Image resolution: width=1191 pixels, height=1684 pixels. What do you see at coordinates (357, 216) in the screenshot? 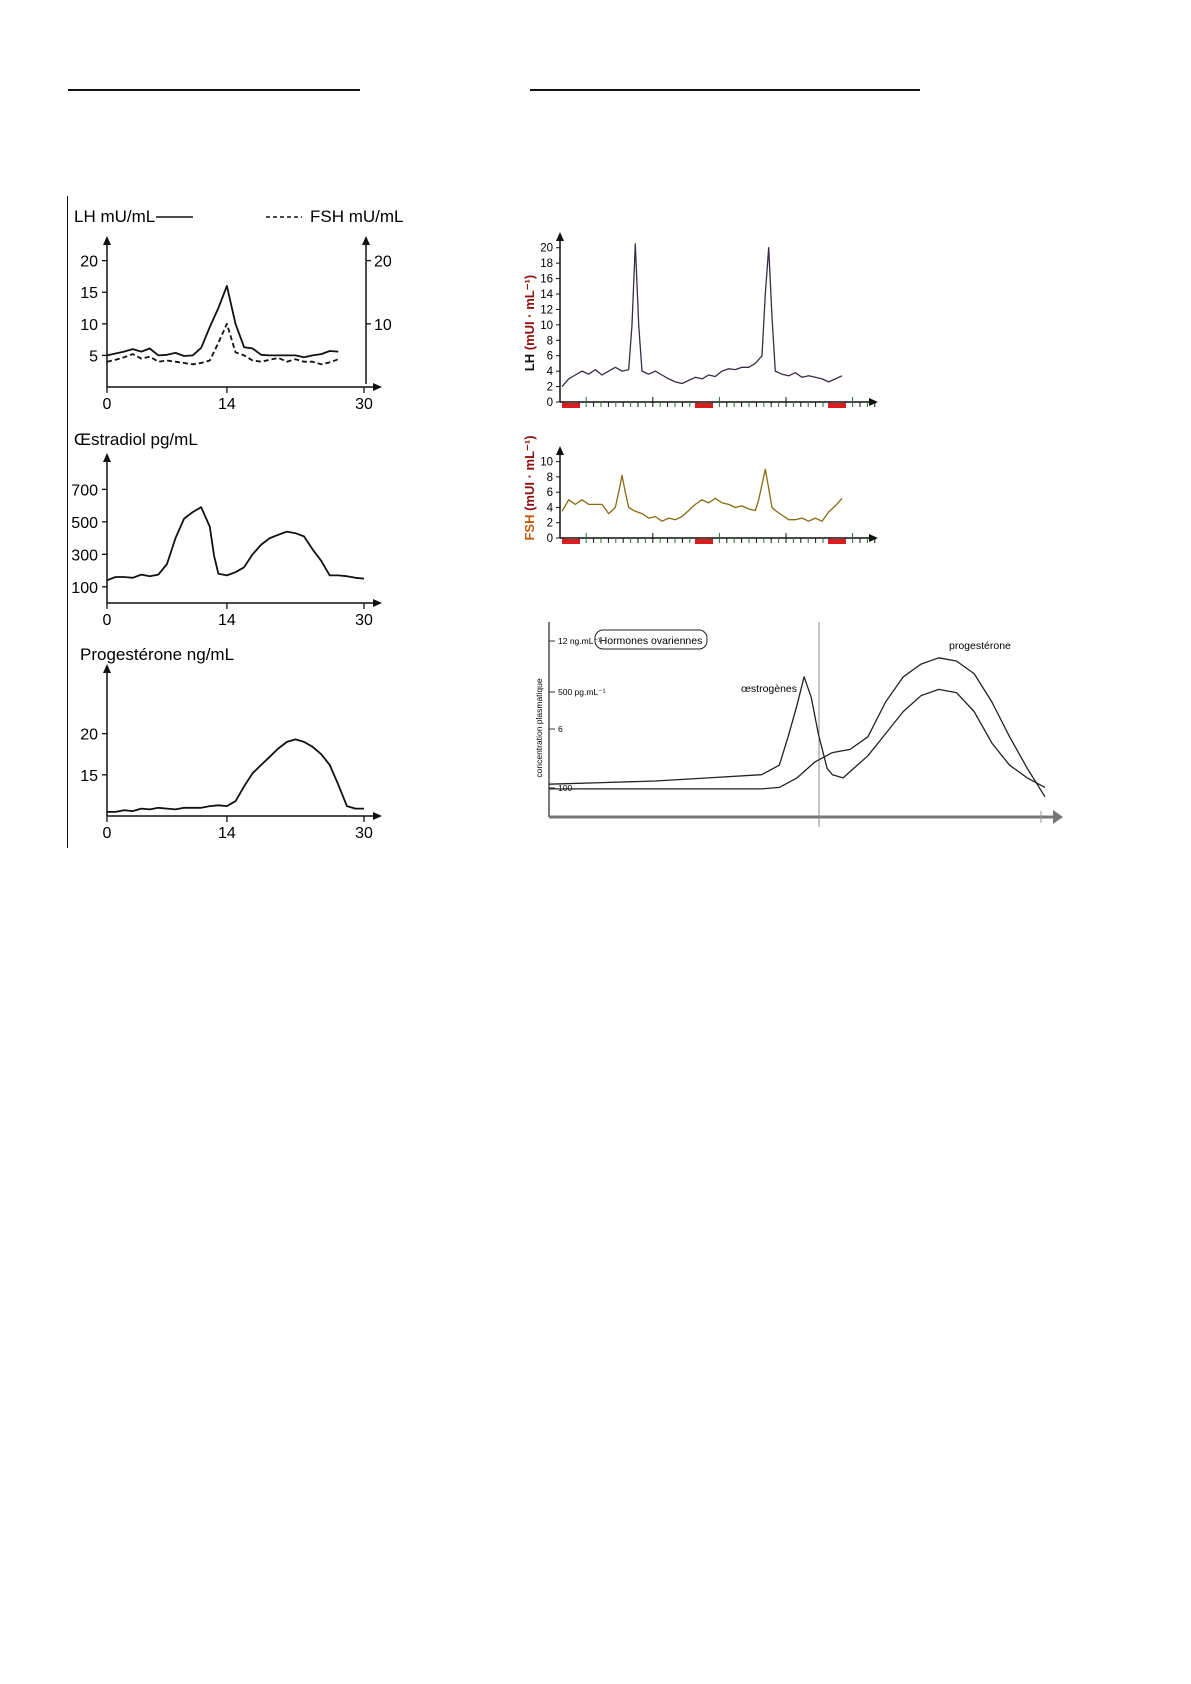
I see `fsh-axis-label: FSH mU/mL` at bounding box center [357, 216].